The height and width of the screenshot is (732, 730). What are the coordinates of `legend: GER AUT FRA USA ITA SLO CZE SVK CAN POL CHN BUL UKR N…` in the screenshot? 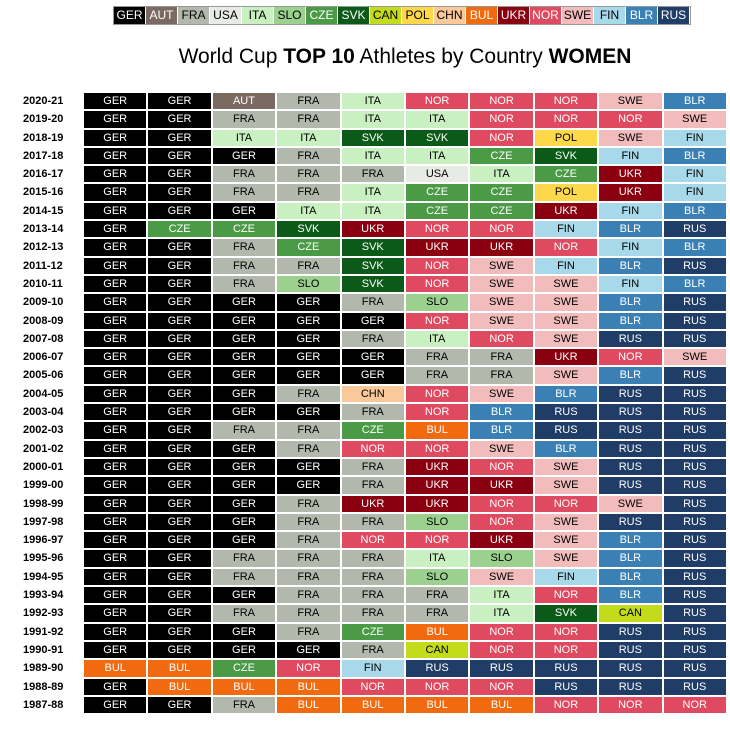 It's located at (402, 15).